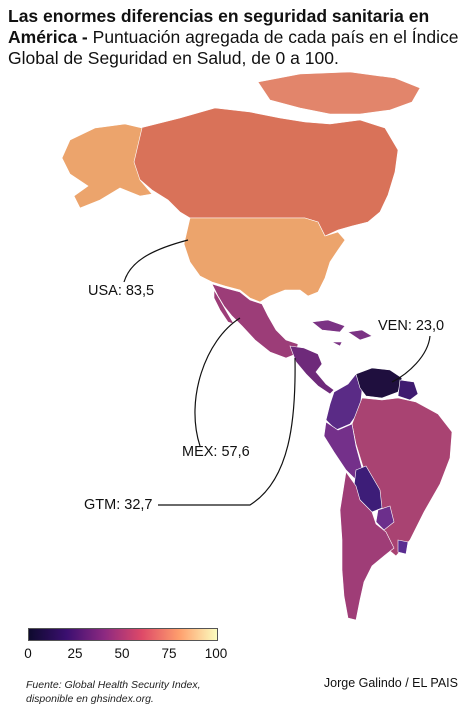 Image resolution: width=474 pixels, height=713 pixels. Describe the element at coordinates (217, 382) in the screenshot. I see `mex-leader-line` at that location.